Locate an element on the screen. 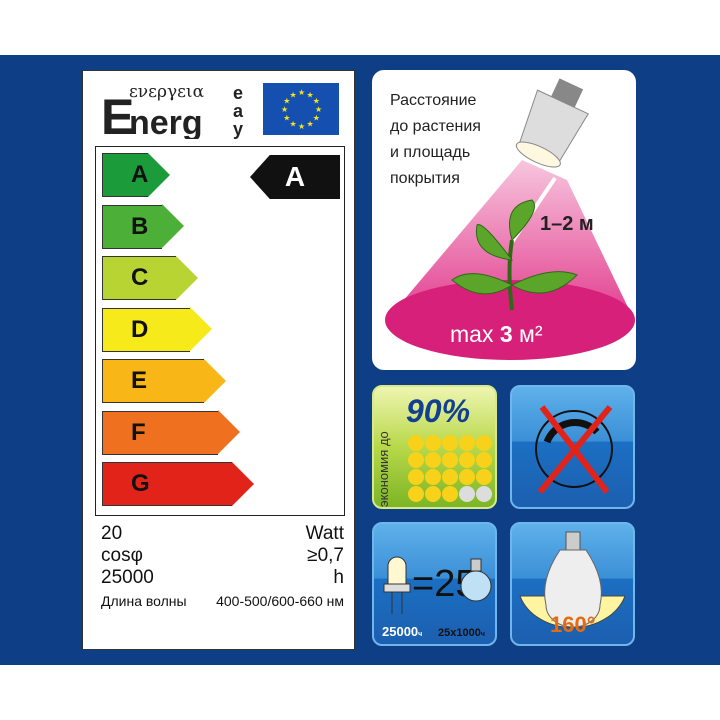  spec-lifetime: 25000 h is located at coordinates (222, 577).